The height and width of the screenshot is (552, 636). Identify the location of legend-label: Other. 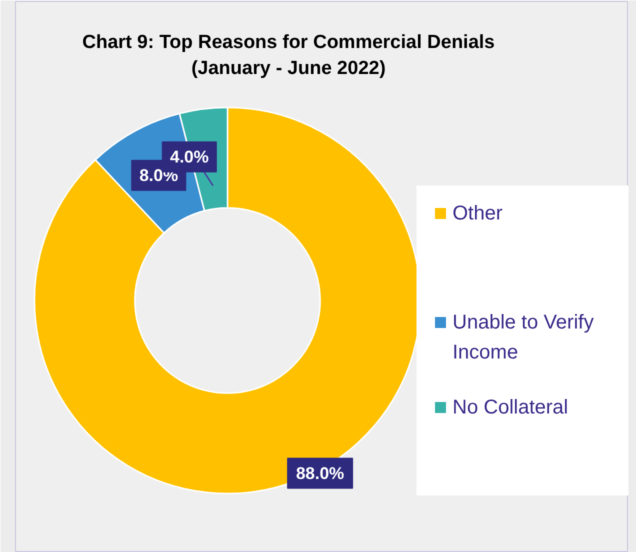
(477, 213).